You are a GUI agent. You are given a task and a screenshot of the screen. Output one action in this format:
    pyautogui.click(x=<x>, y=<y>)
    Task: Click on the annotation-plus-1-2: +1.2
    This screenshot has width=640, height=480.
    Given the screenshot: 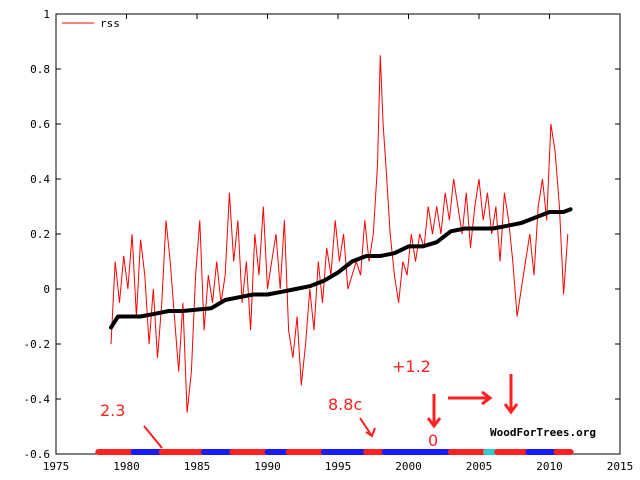 What is the action you would take?
    pyautogui.click(x=411, y=366)
    